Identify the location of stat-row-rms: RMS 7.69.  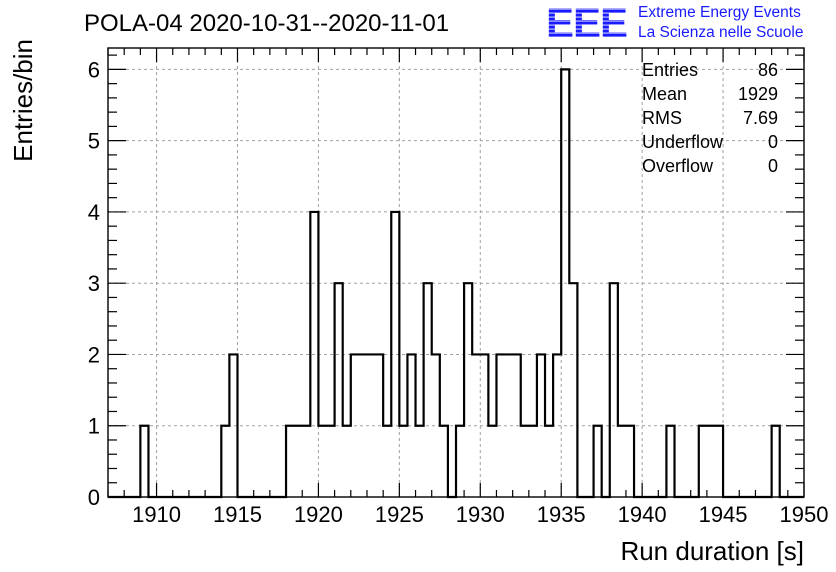
(710, 120).